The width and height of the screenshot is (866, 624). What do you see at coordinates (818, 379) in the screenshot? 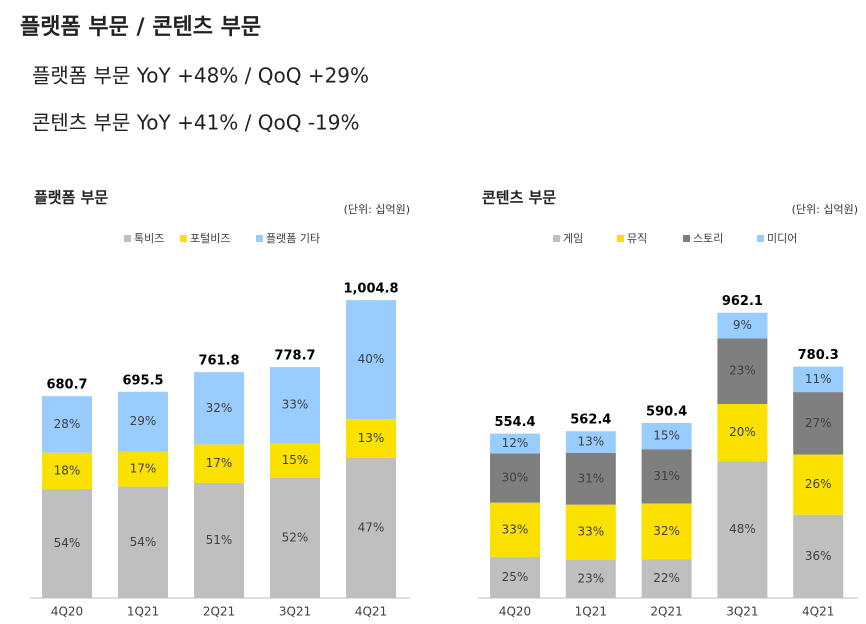
I see `segment-label: 11%` at bounding box center [818, 379].